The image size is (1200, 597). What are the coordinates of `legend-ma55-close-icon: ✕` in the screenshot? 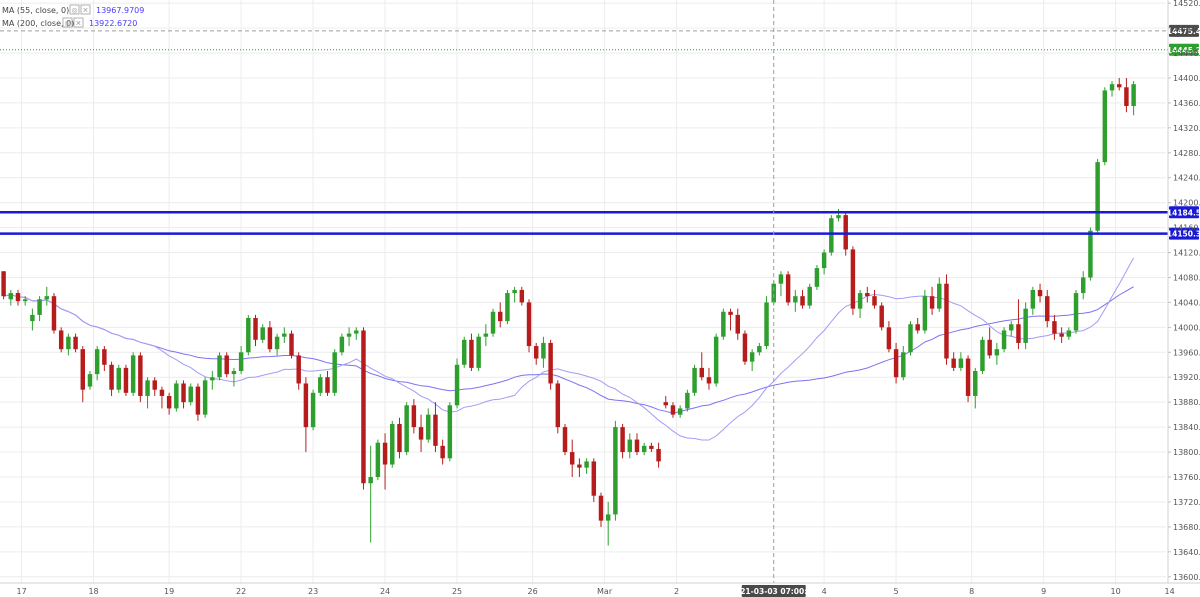 It's located at (85, 9).